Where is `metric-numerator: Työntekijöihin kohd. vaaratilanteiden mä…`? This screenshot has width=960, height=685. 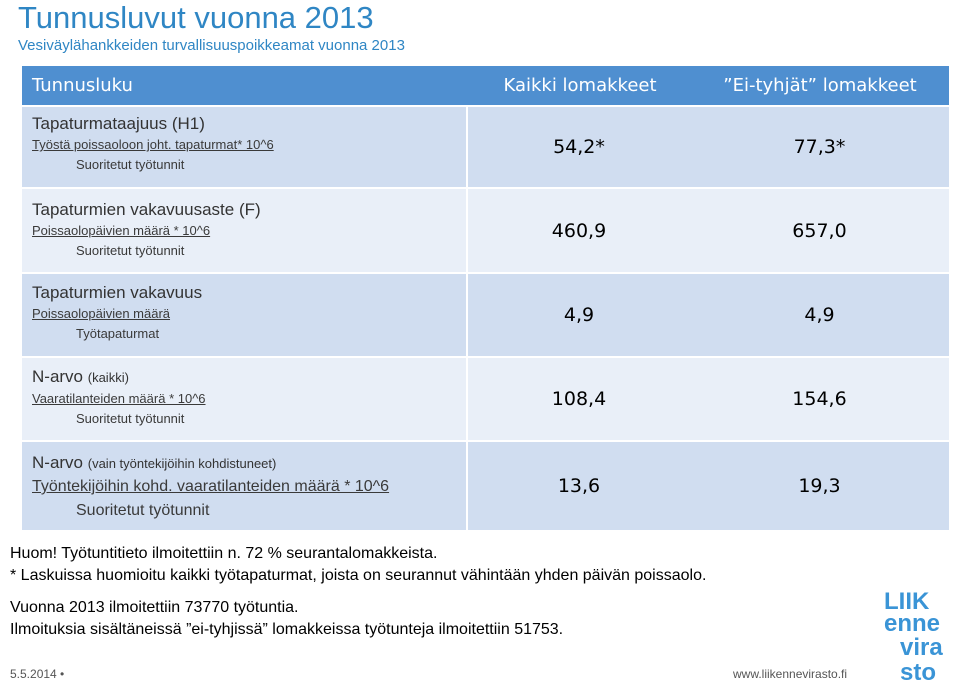 metric-numerator: Työntekijöihin kohd. vaaratilanteiden mä… is located at coordinates (211, 486).